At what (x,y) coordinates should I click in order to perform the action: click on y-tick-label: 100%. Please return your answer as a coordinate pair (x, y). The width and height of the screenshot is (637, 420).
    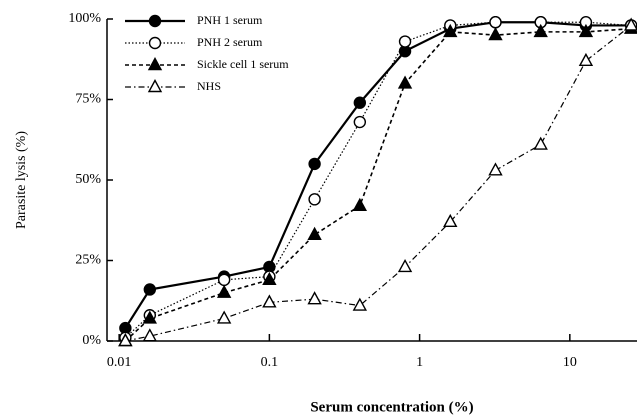
    Looking at the image, I should click on (84, 18).